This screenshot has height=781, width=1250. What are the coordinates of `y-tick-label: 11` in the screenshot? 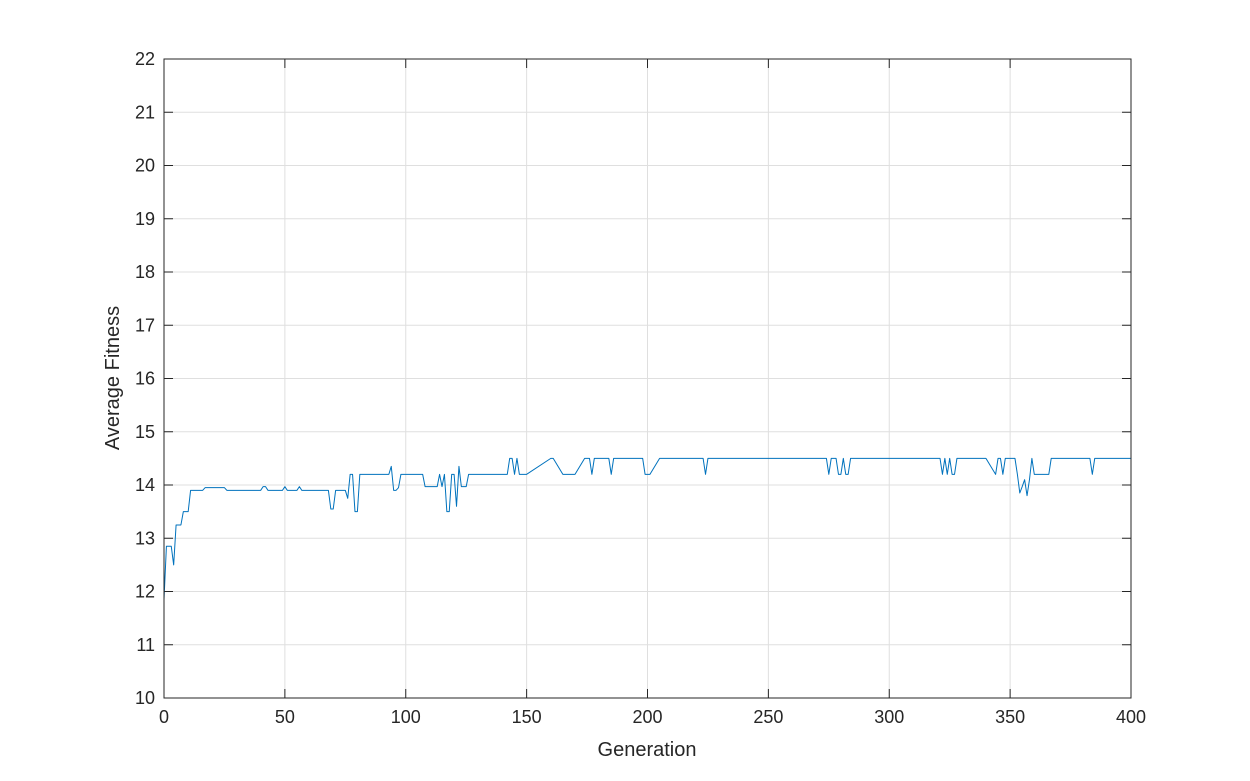 It's located at (145, 645).